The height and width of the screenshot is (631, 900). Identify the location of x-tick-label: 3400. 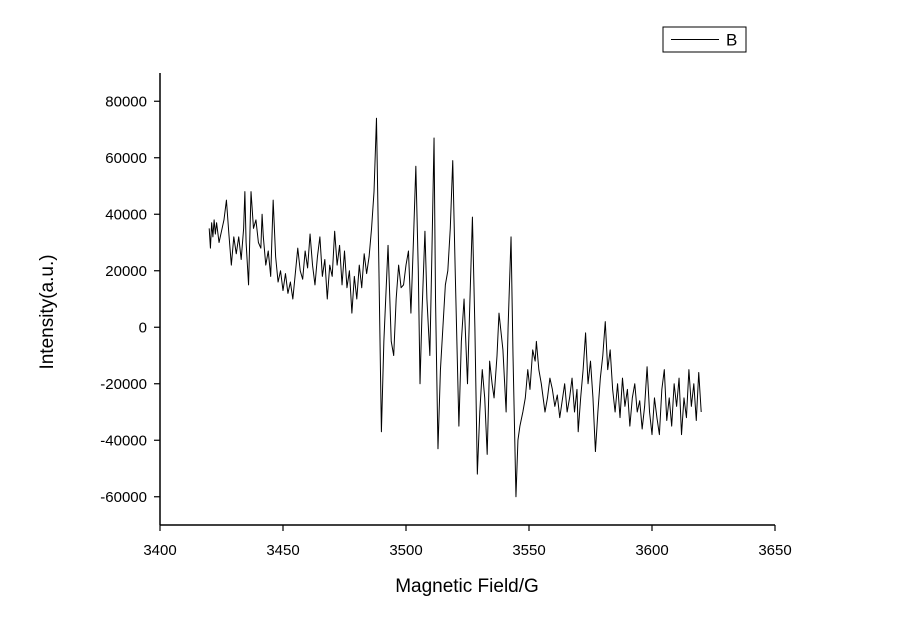
(159, 550).